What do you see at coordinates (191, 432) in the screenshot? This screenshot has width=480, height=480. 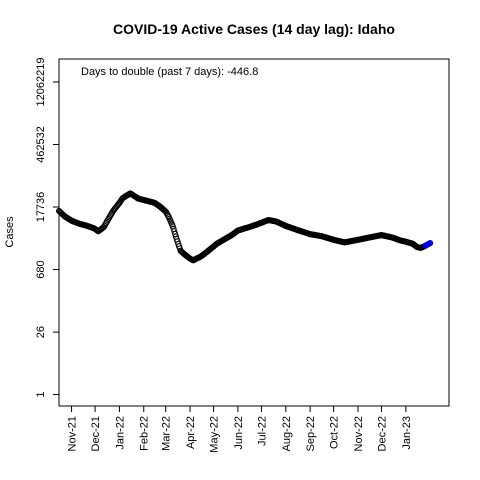 I see `x-tick-label: Apr-22` at bounding box center [191, 432].